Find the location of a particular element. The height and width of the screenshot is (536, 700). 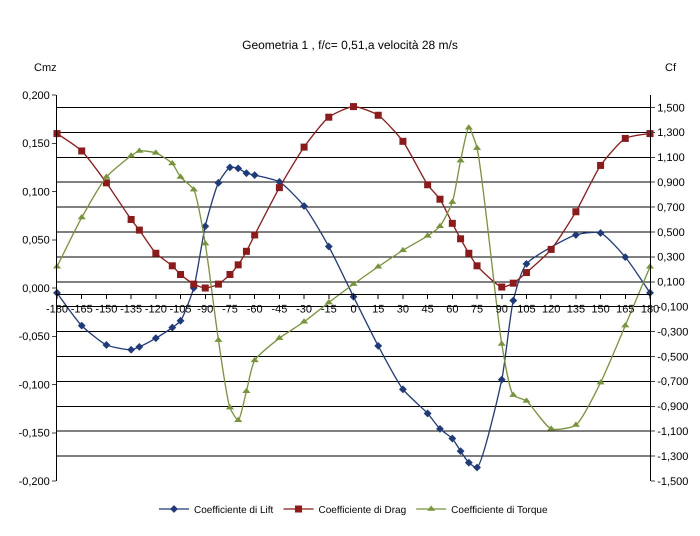

y-axis-title: Cmz is located at coordinates (45, 68).